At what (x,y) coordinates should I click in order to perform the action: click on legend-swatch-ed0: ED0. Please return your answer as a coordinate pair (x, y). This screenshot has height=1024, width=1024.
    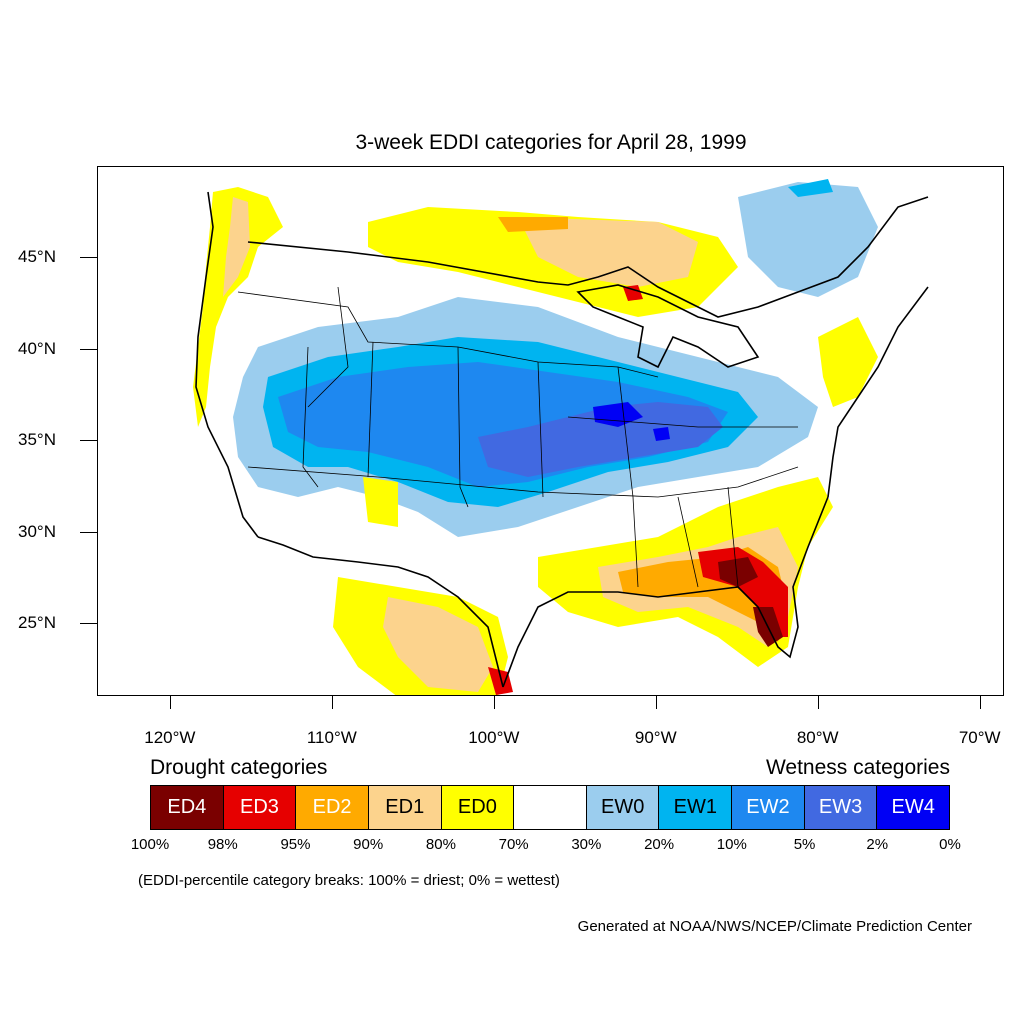
    Looking at the image, I should click on (478, 807).